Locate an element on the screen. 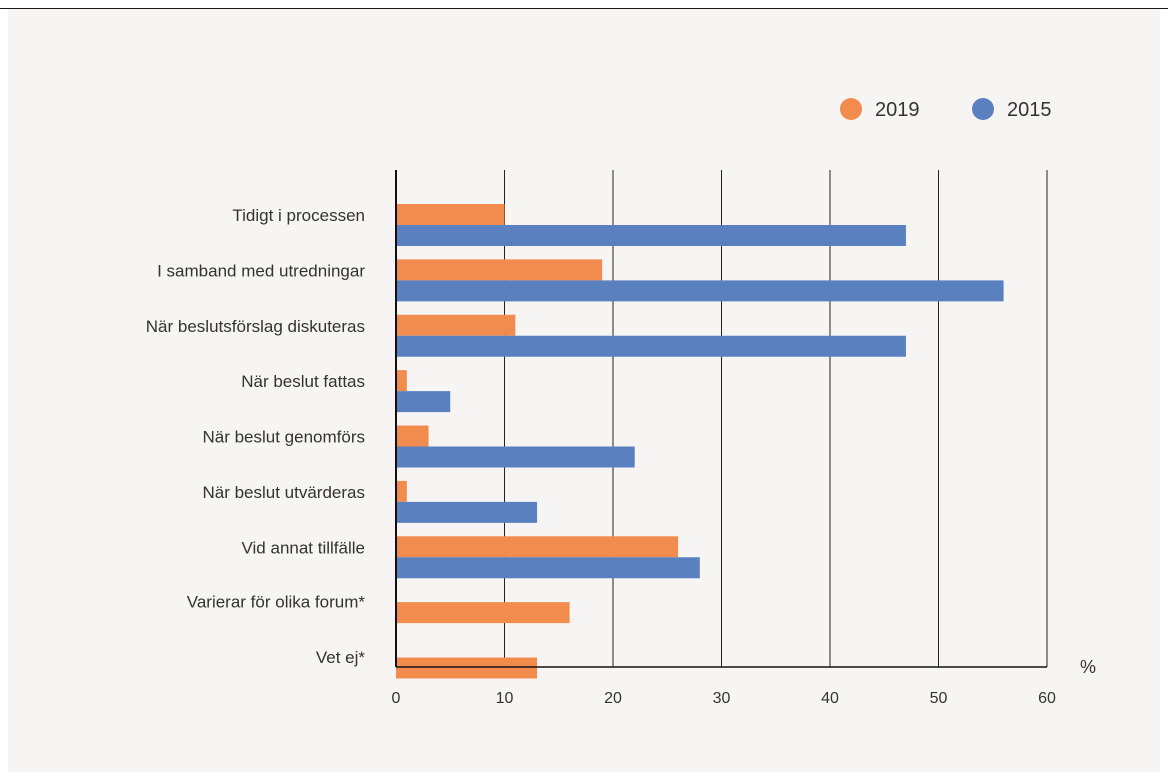 The image size is (1168, 778). bar-2015-vid-annat-tillfalle is located at coordinates (548, 568).